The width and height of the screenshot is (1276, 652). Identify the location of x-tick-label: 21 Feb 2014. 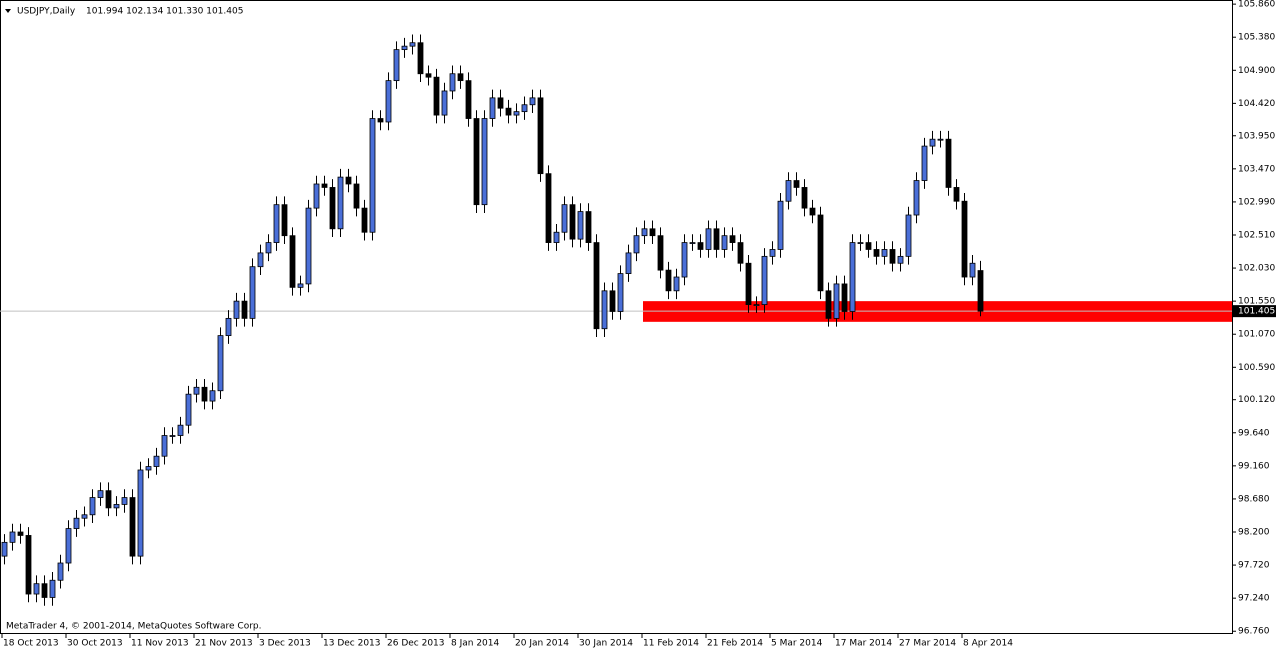
(735, 644).